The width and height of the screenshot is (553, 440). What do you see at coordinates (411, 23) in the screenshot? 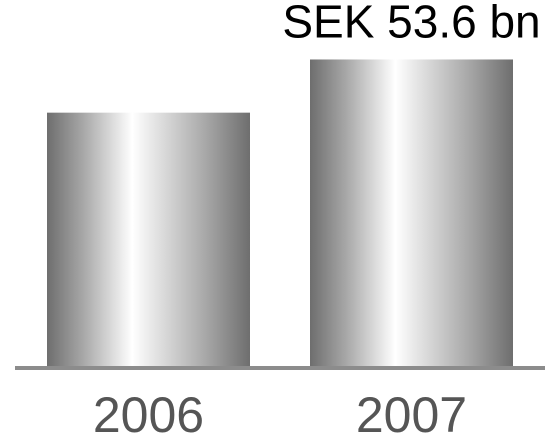
I see `data-label-2007: SEK 53.6 bn` at bounding box center [411, 23].